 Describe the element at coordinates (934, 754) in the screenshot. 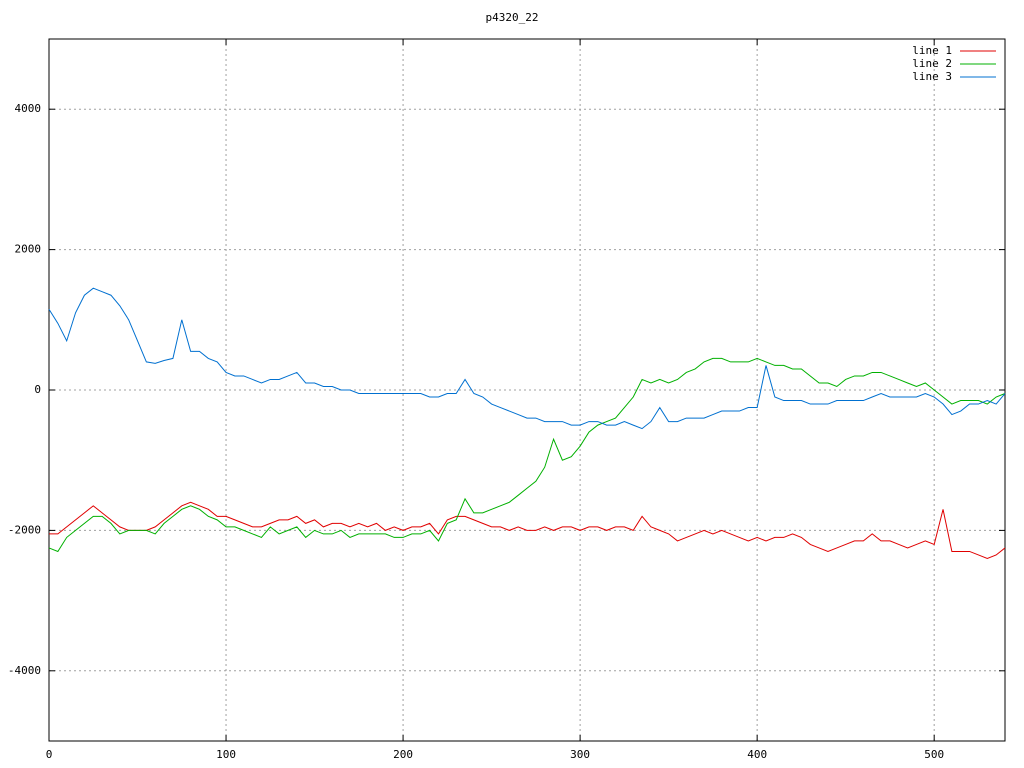

I see `x-tick-label: 500` at that location.